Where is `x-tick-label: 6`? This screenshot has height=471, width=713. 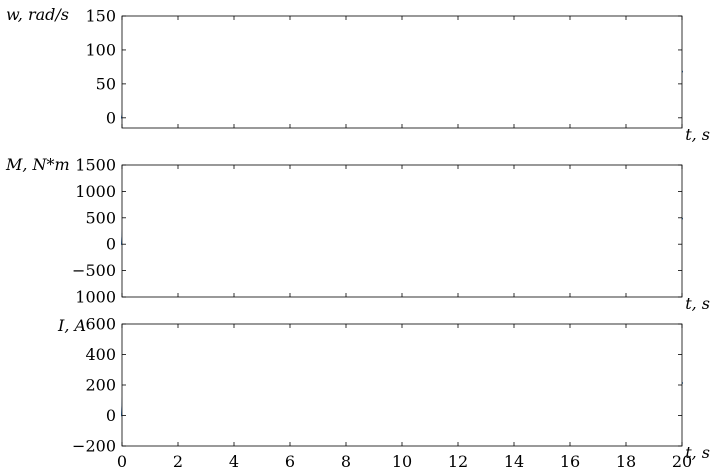
x-tick-label: 6 is located at coordinates (290, 461).